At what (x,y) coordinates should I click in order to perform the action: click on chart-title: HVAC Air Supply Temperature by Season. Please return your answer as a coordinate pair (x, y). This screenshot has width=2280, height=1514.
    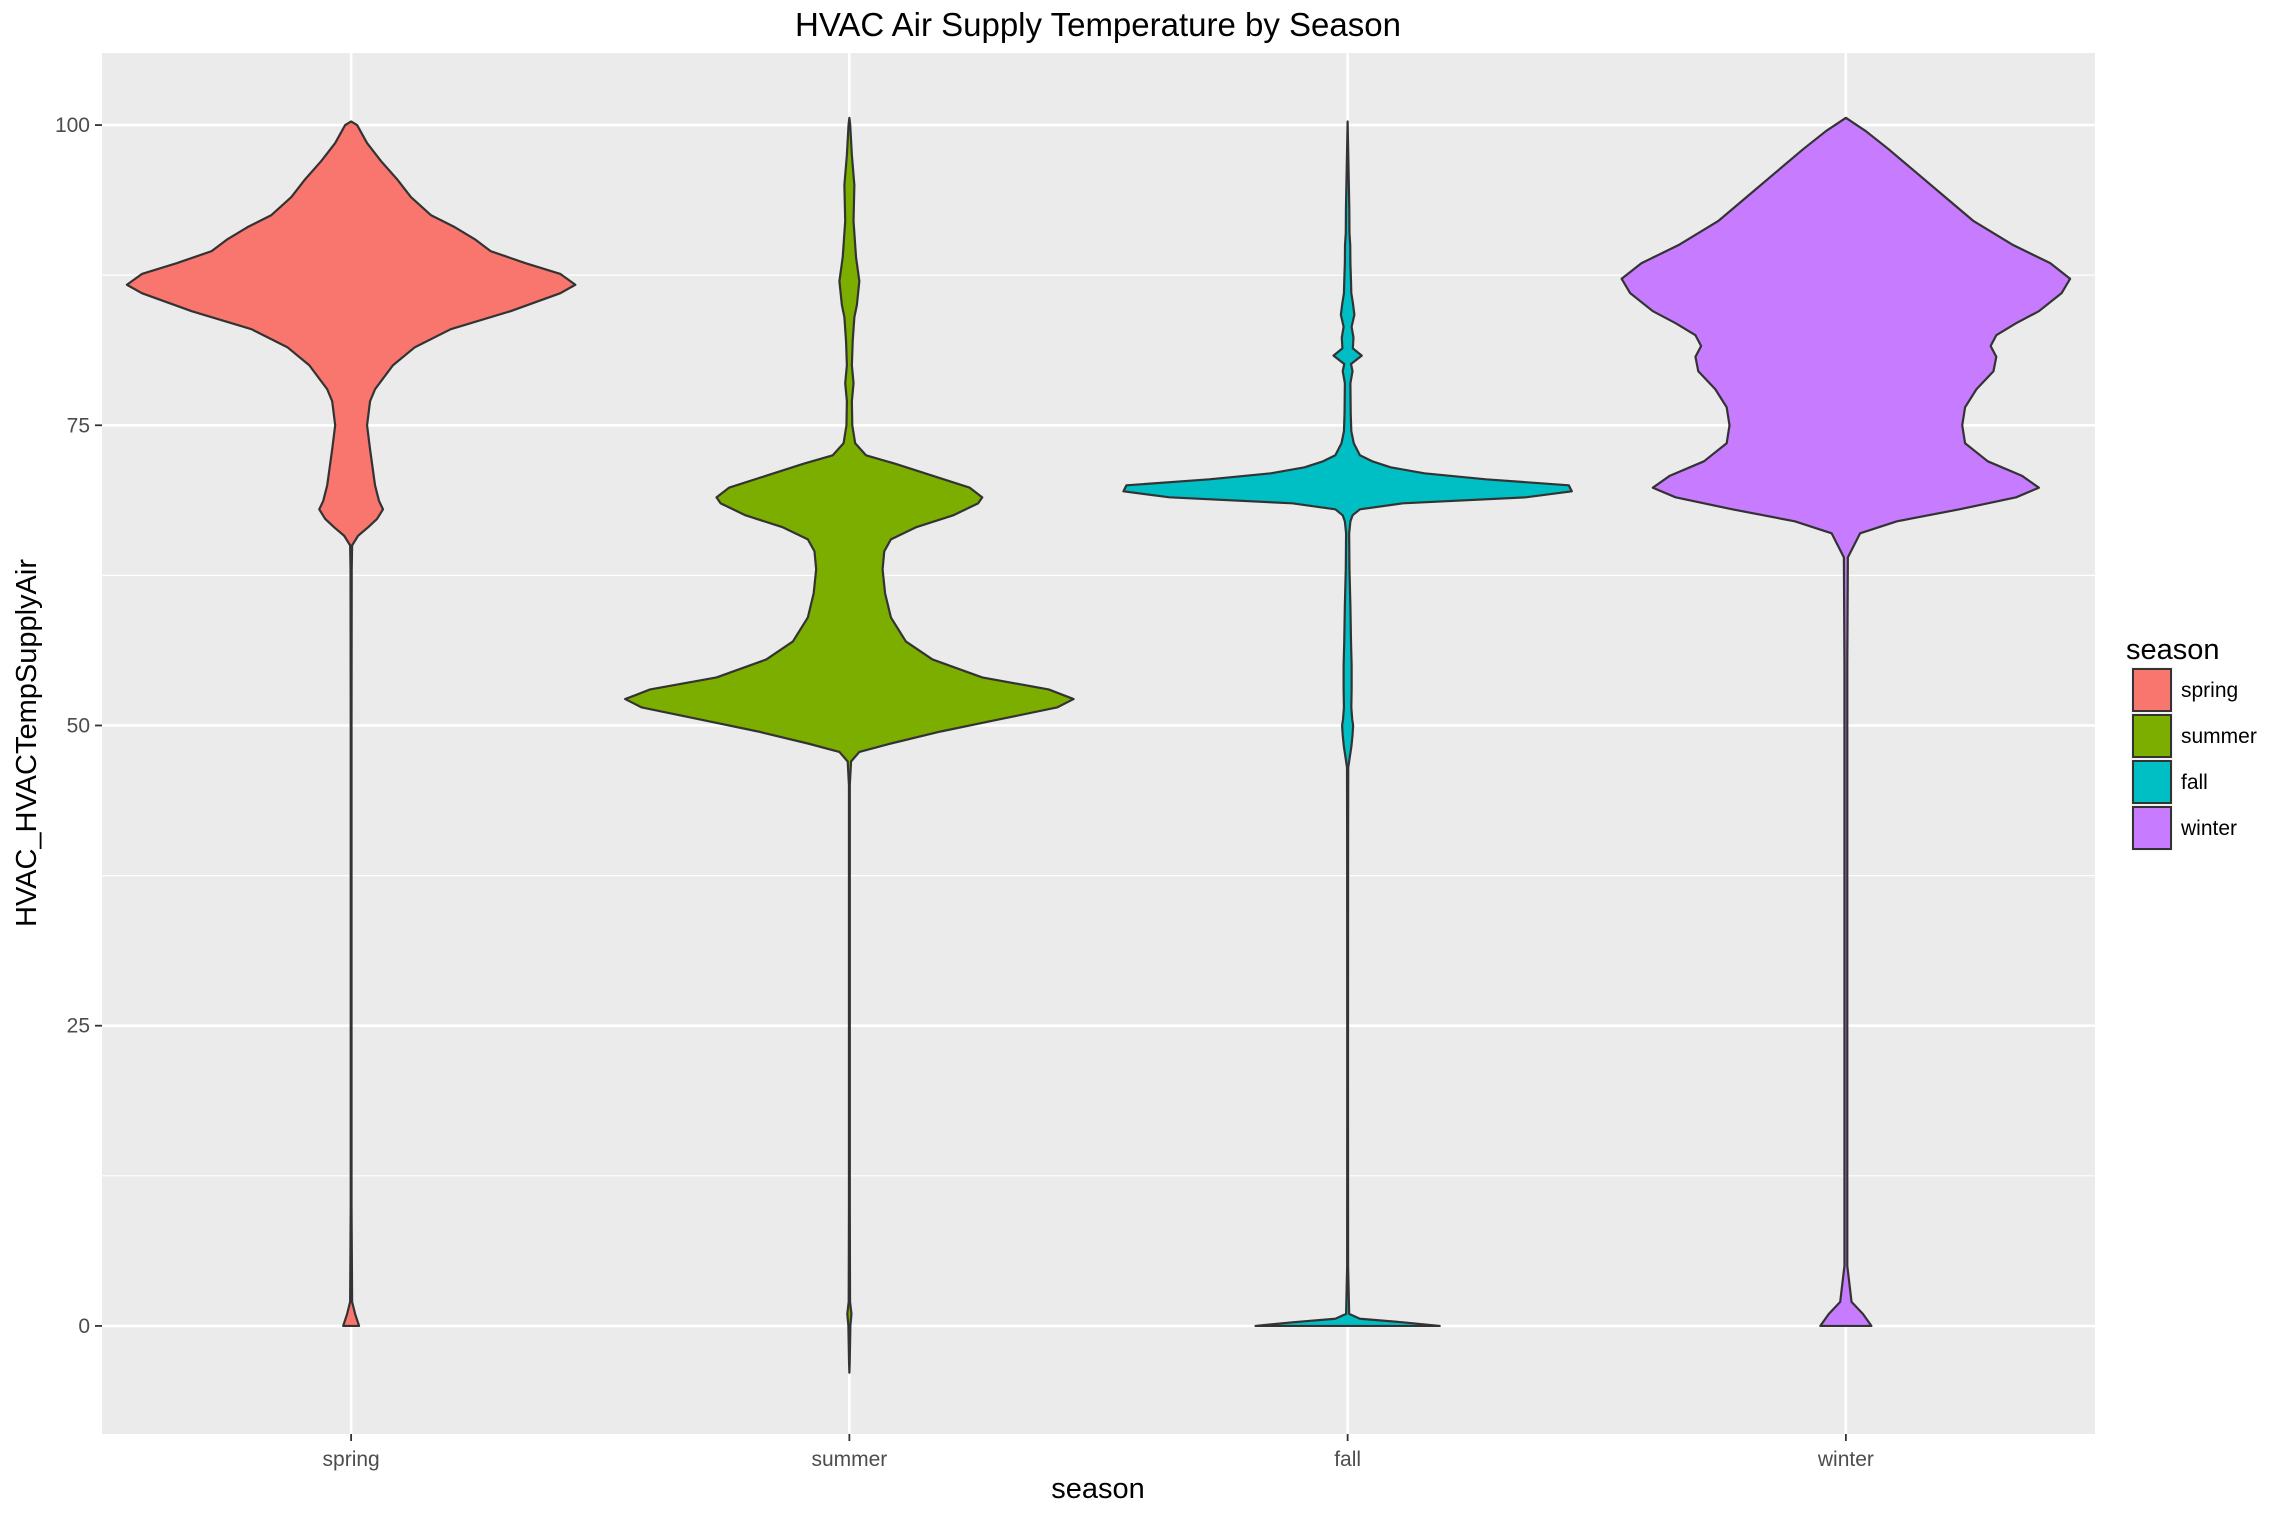
    Looking at the image, I should click on (1098, 24).